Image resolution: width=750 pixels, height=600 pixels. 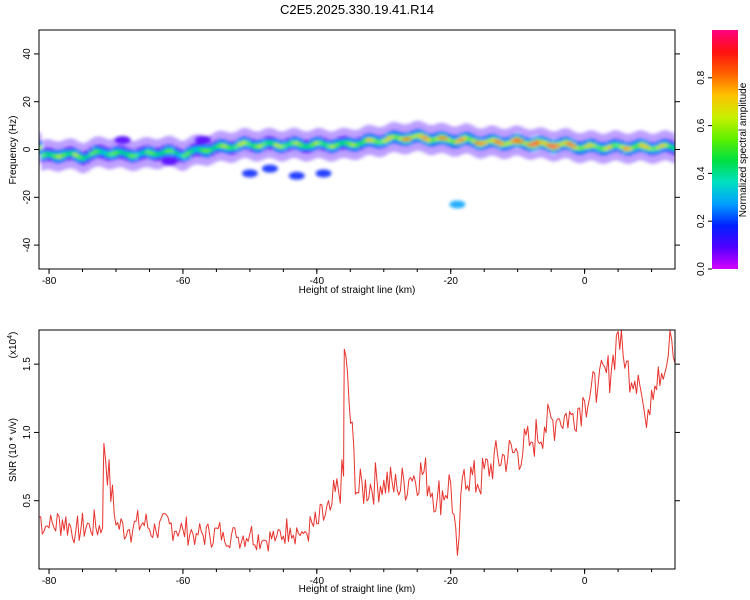 What do you see at coordinates (450, 581) in the screenshot?
I see `snr-x-tick-label: -20` at bounding box center [450, 581].